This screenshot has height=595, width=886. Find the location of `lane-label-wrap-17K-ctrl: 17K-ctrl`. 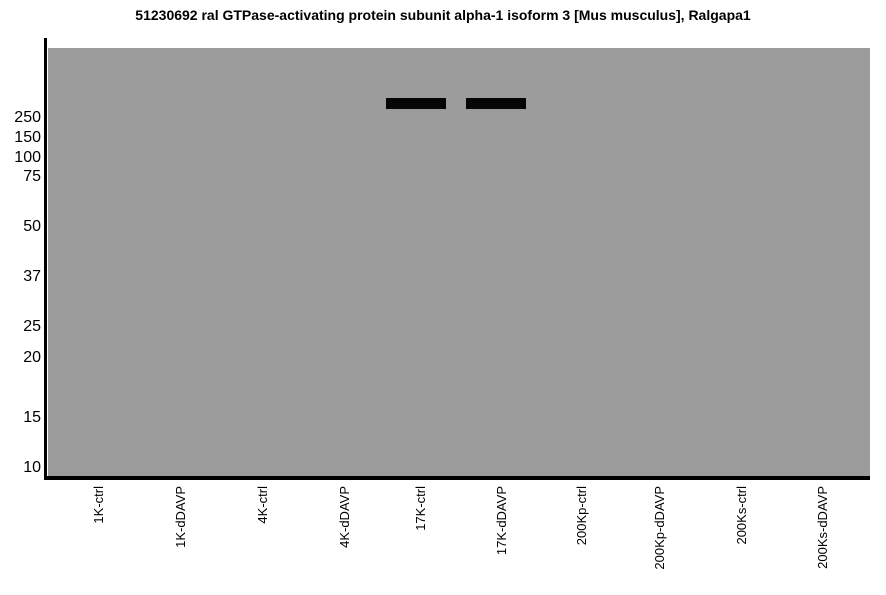

lane-label-wrap-17K-ctrl: 17K-ctrl is located at coordinates (420, 507).